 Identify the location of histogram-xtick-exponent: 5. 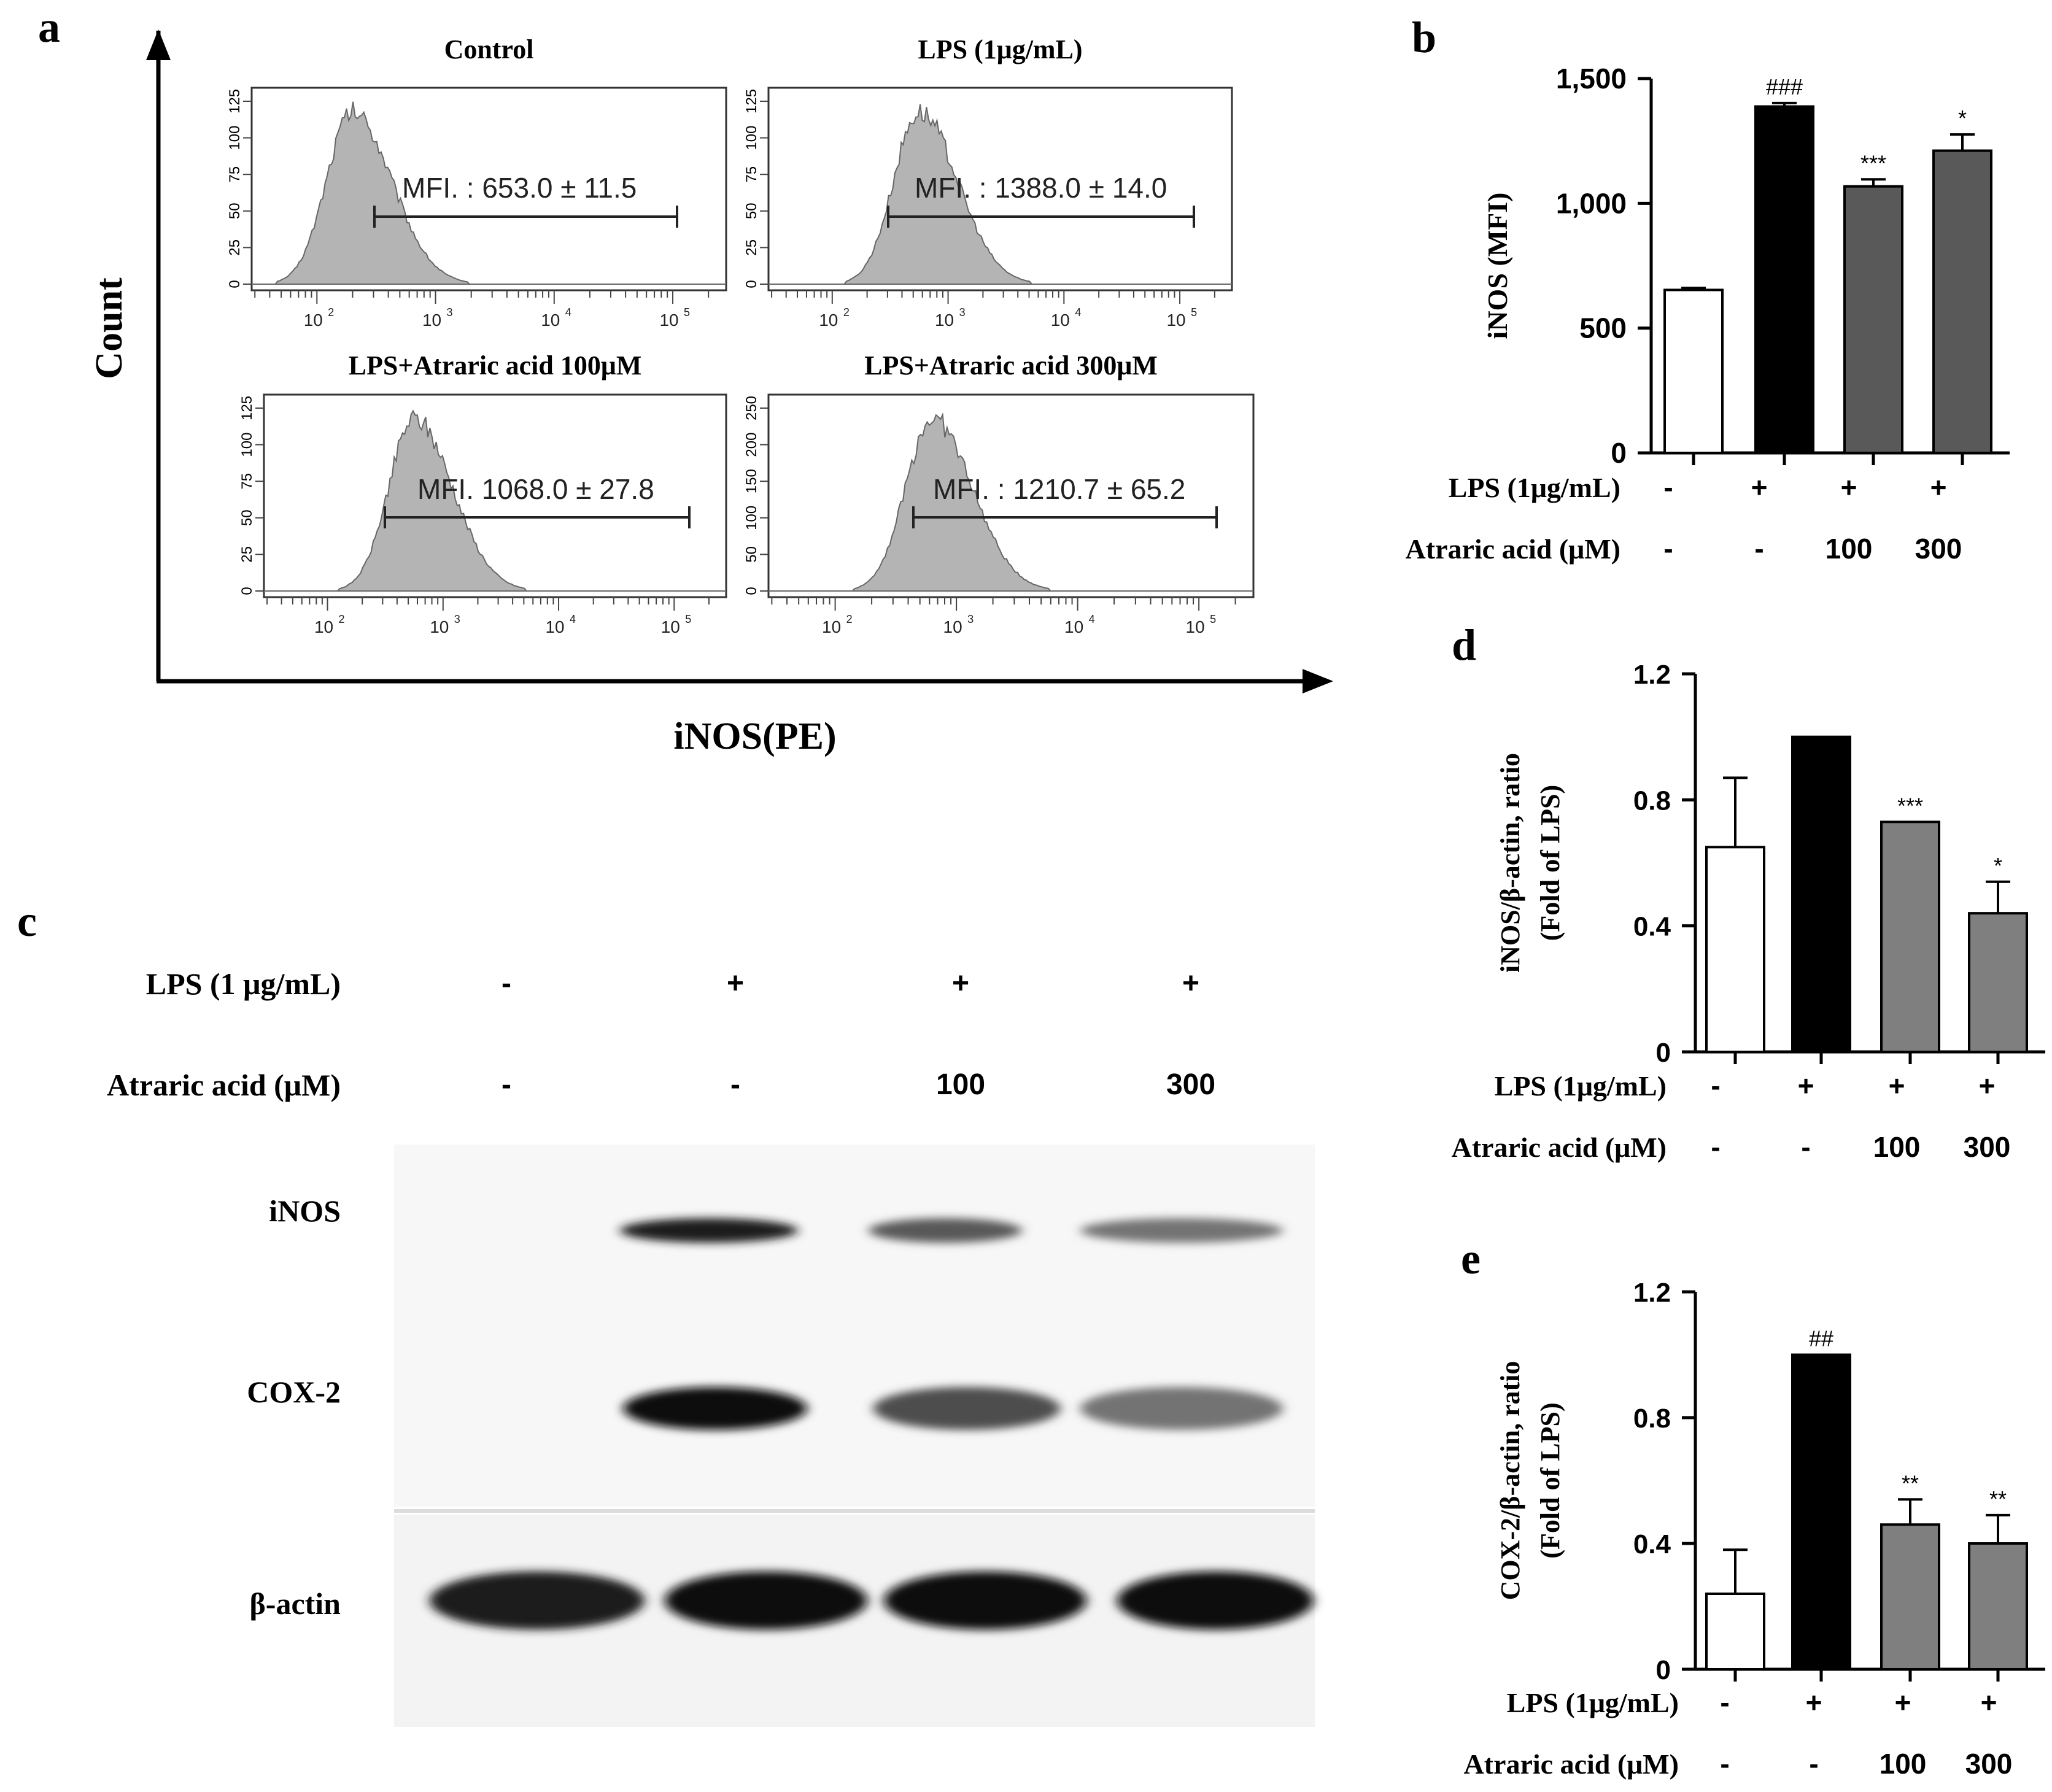
(1194, 313).